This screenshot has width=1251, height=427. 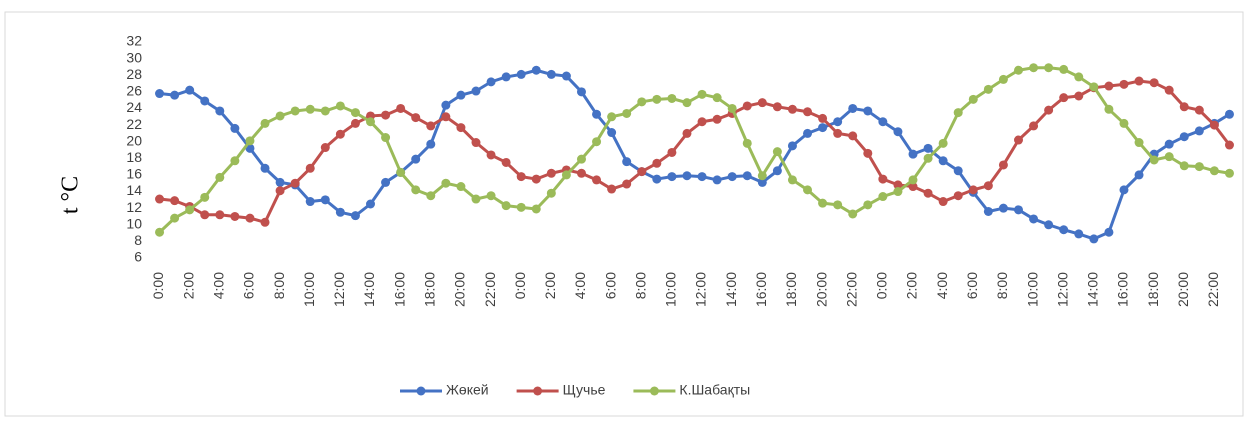 I want to click on y-tick-label: 28, so click(x=134, y=74).